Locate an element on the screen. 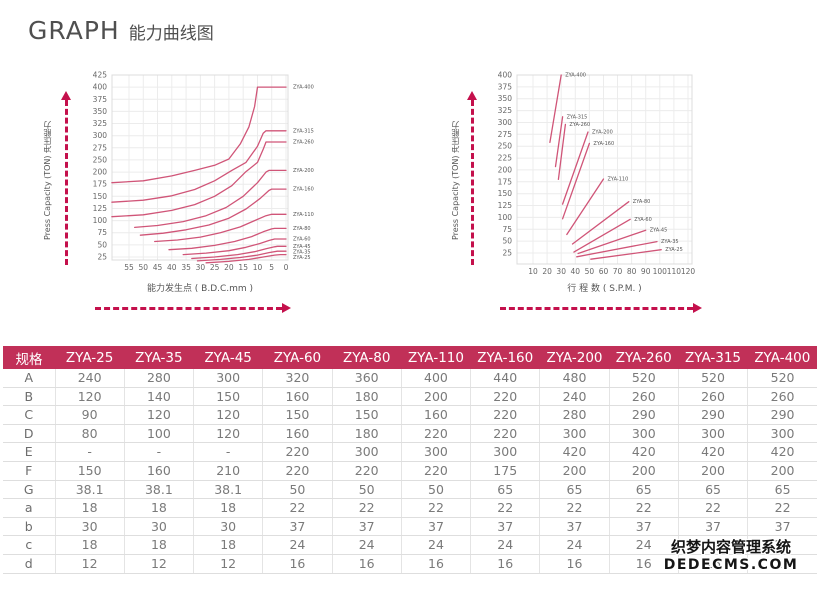 Image resolution: width=820 pixels, height=606 pixels. table-cell: 12 is located at coordinates (228, 564).